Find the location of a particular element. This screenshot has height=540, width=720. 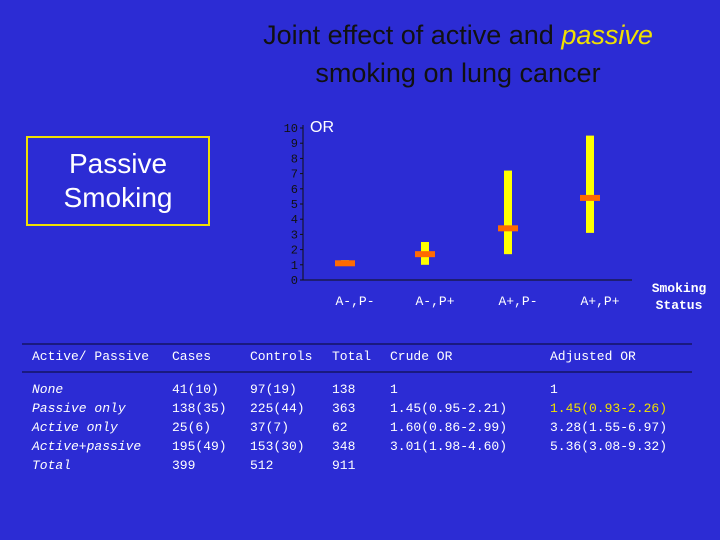

table-cell: 911 is located at coordinates (344, 465).